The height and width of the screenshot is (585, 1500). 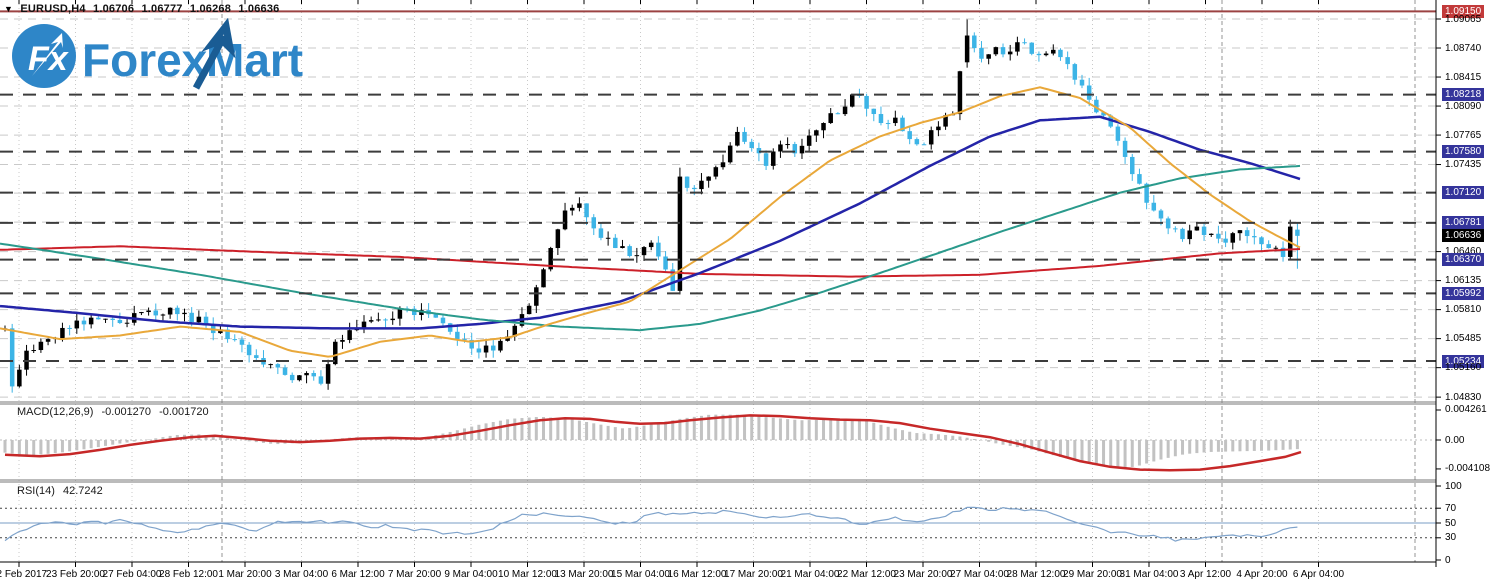 I want to click on time-axis-label: 9 Mar 04:00, so click(x=471, y=574).